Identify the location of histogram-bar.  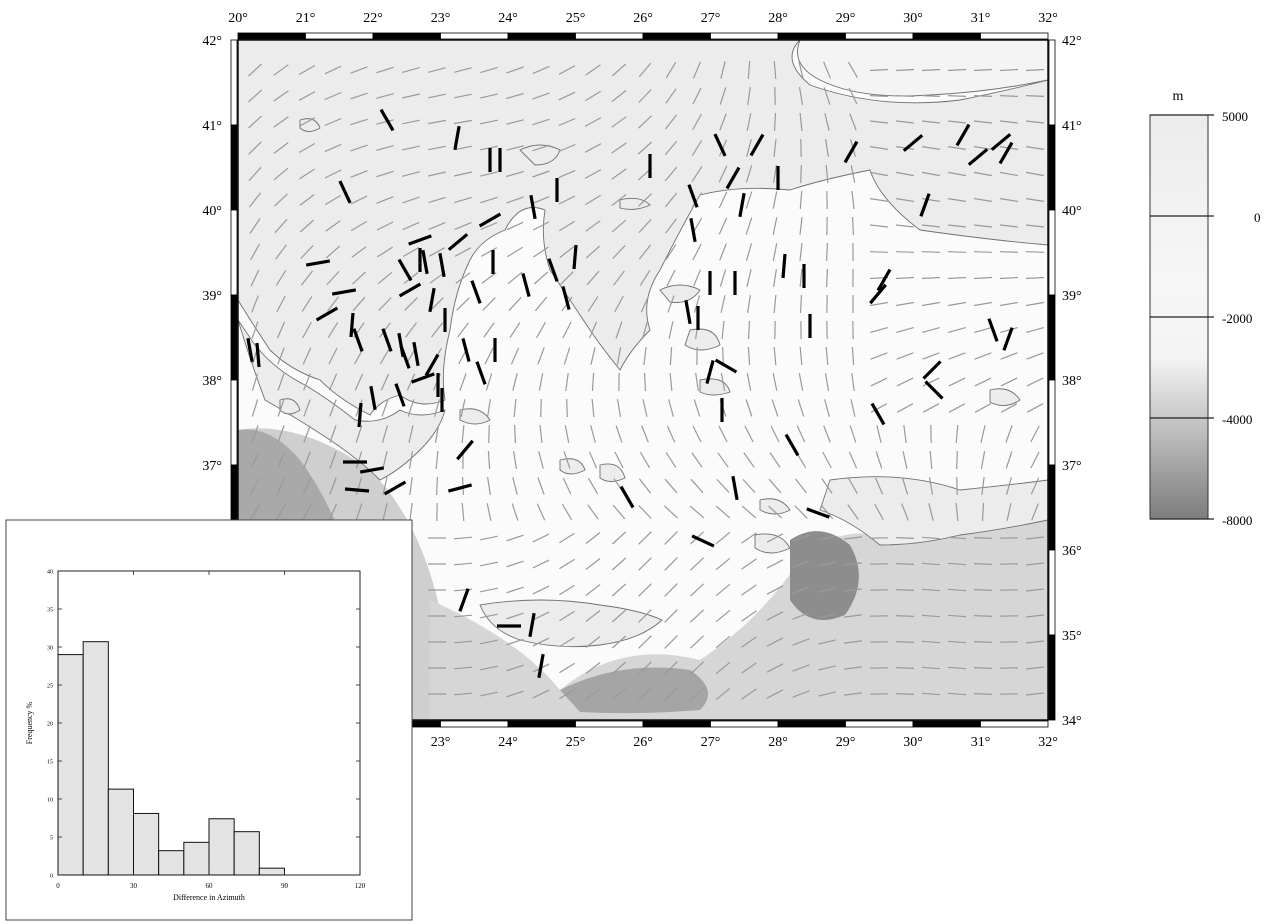
(171, 863).